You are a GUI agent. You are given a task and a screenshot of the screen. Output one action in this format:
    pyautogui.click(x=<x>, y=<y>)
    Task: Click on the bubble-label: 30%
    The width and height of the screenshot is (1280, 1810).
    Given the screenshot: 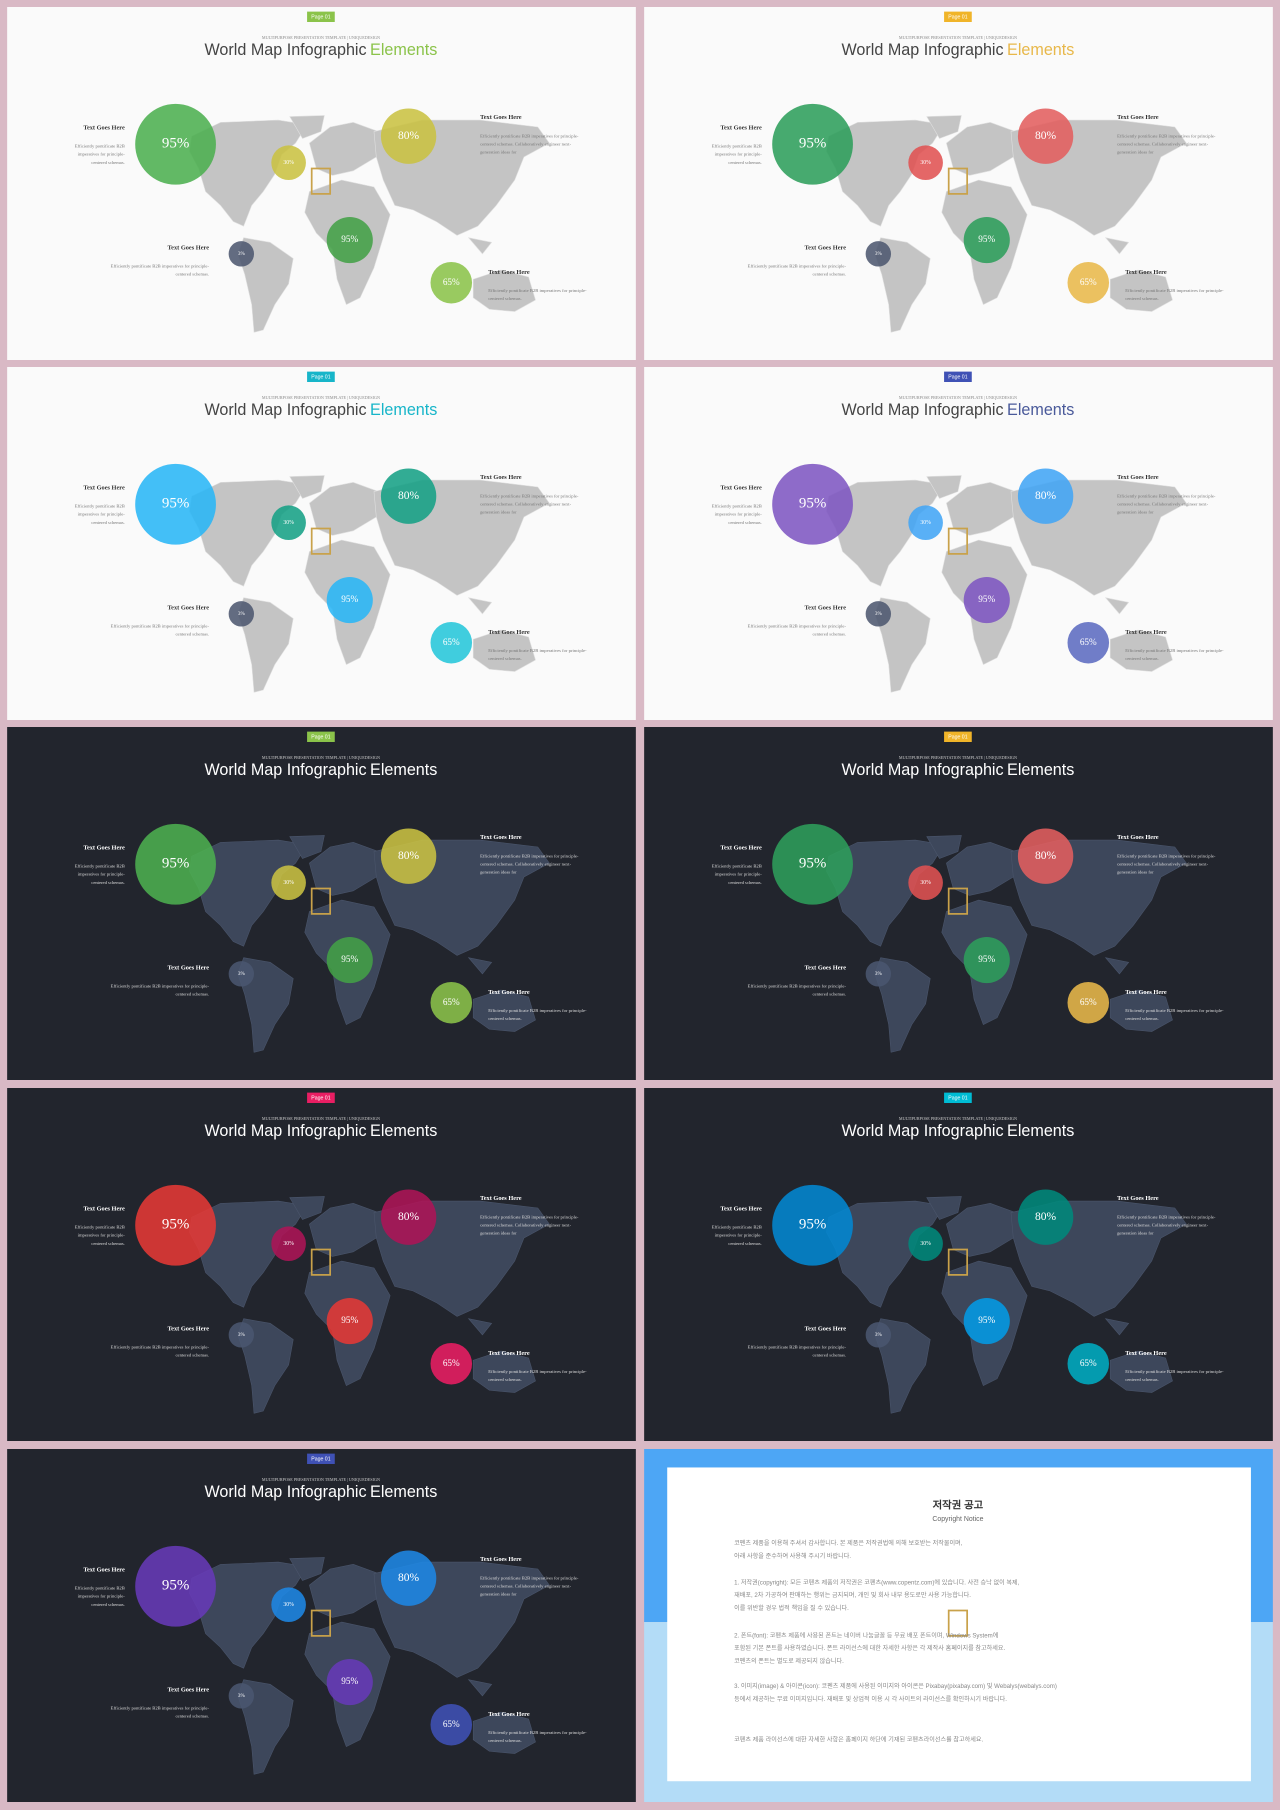 What is the action you would take?
    pyautogui.click(x=288, y=1605)
    